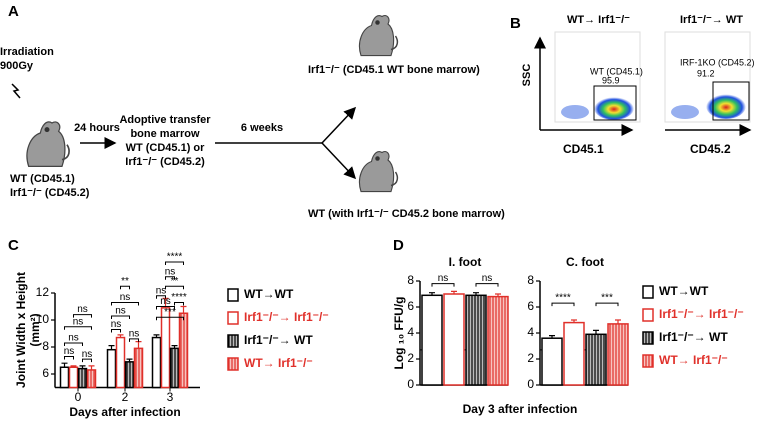 The image size is (760, 427). What do you see at coordinates (585, 262) in the screenshot?
I see `subplot-title: C. foot` at bounding box center [585, 262].